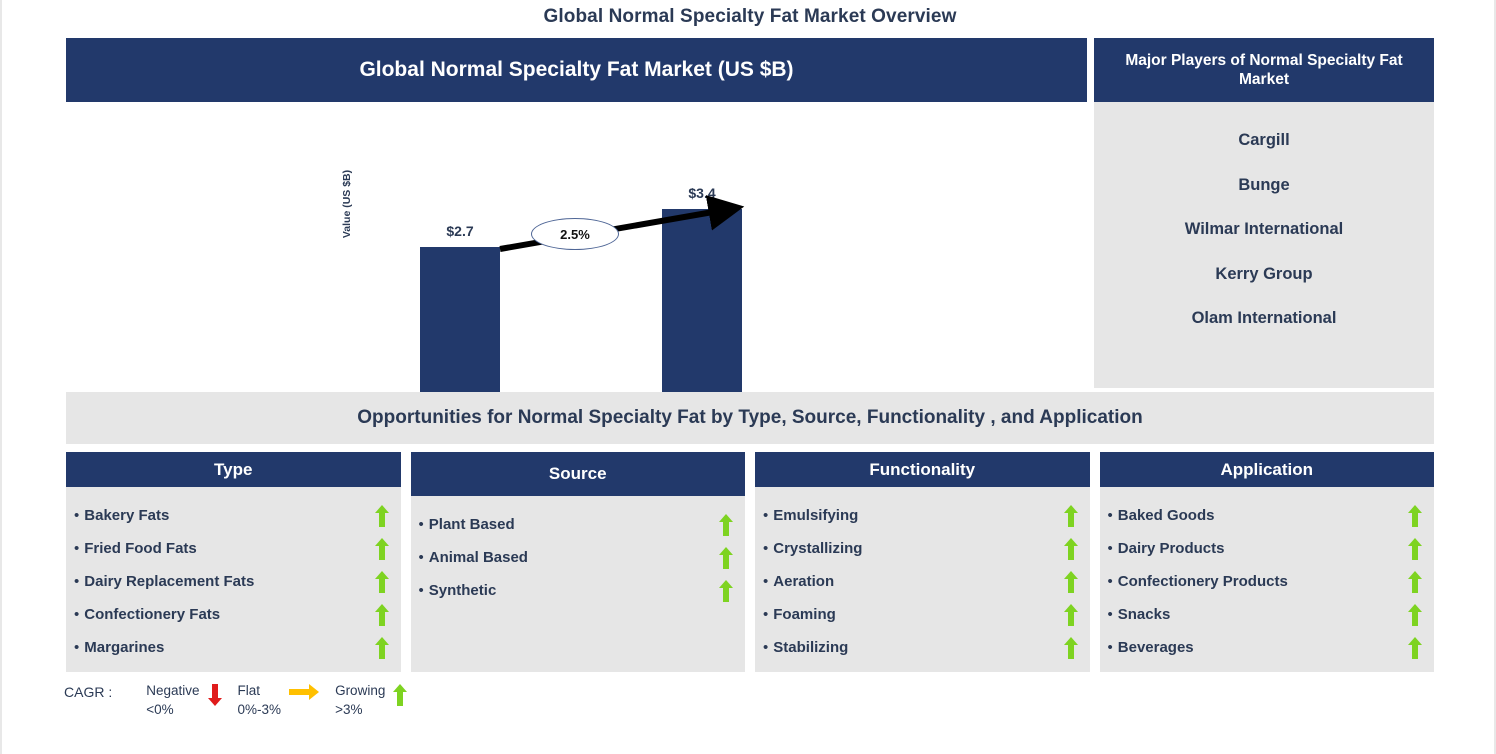  Describe the element at coordinates (920, 647) in the screenshot. I see `list-item: • Stabilizing` at that location.